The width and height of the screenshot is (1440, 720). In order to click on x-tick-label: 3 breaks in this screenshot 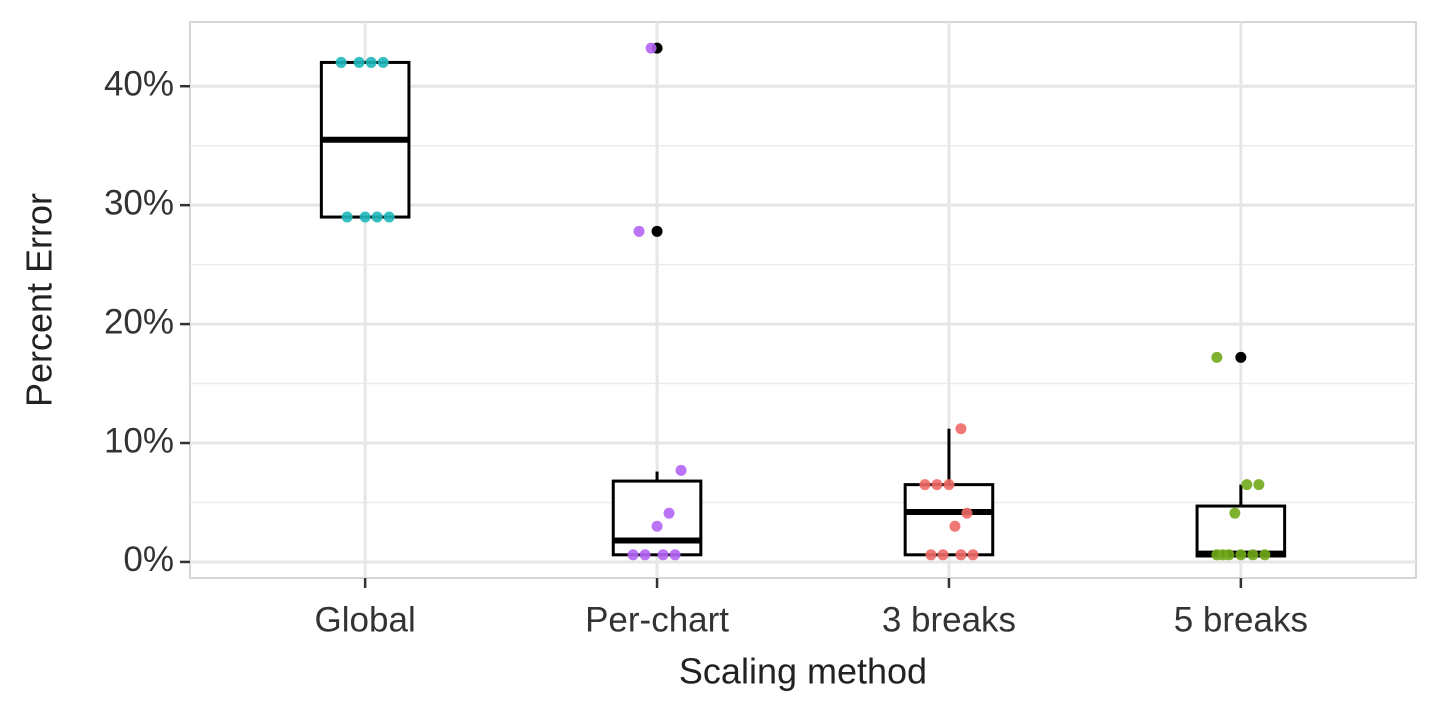, I will do `click(949, 619)`.